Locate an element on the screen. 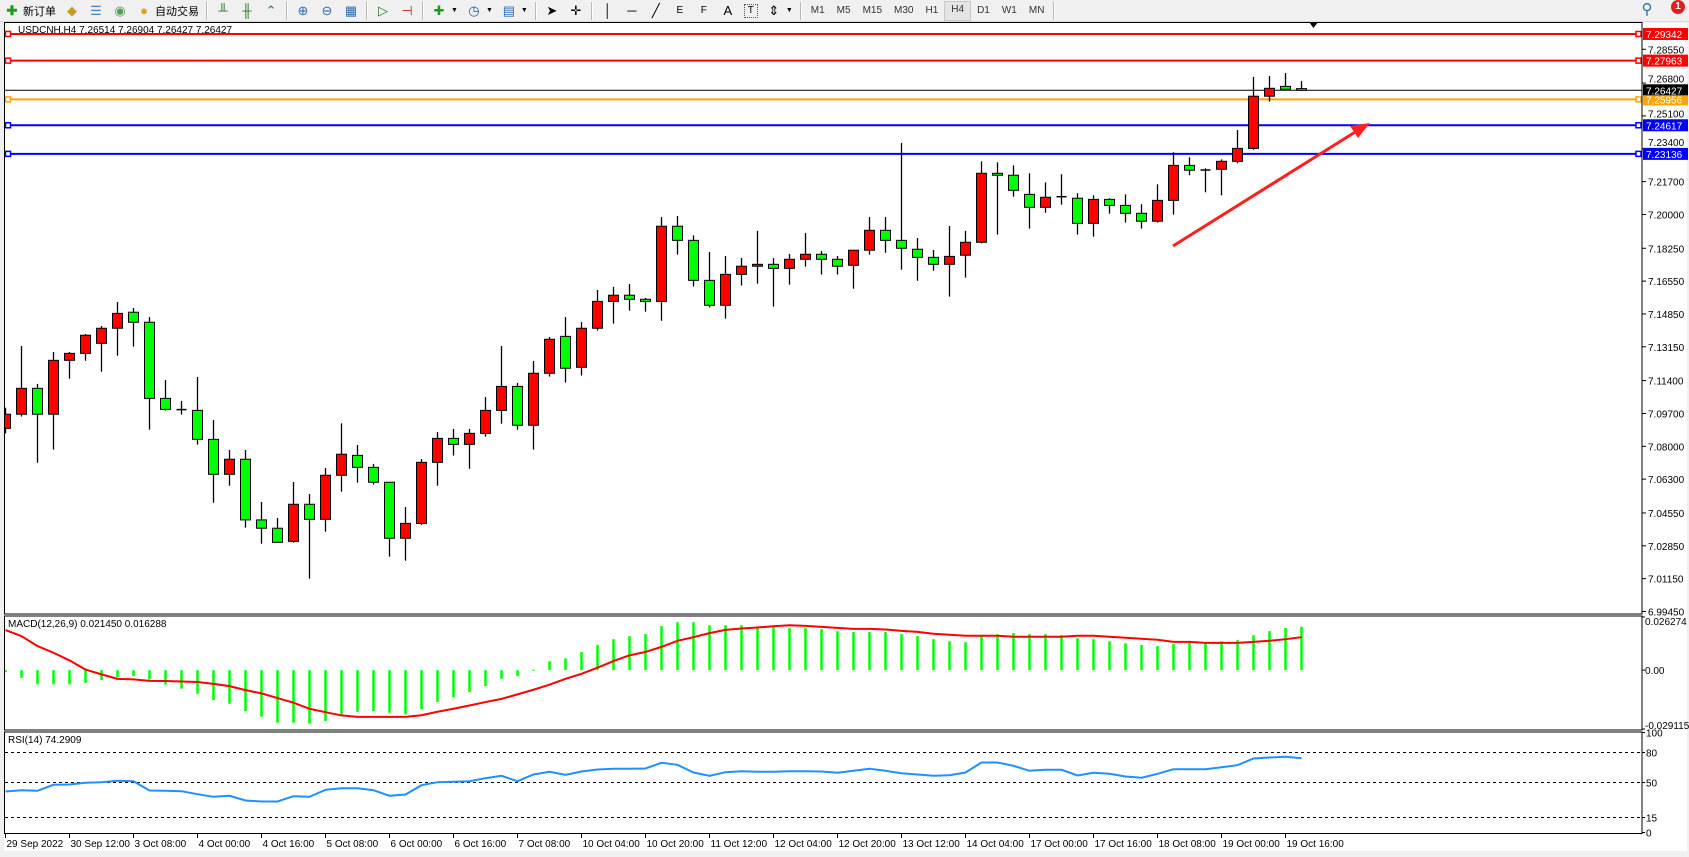 This screenshot has width=1689, height=857. tile-windows-icon: ▦ is located at coordinates (351, 10).